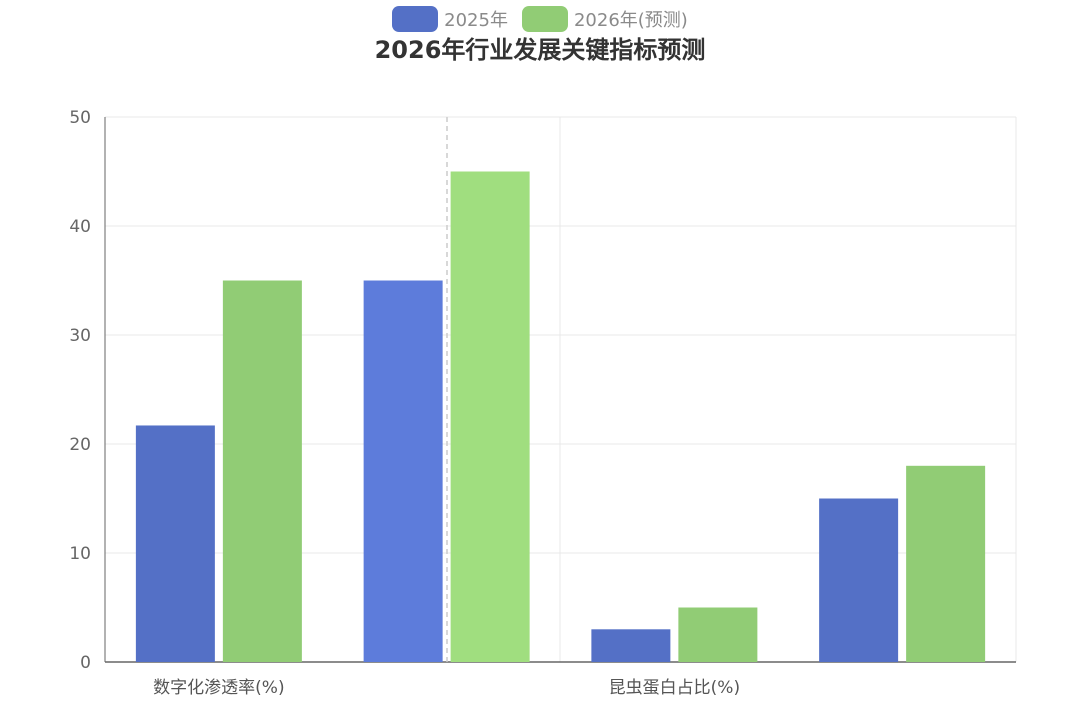 Image resolution: width=1080 pixels, height=720 pixels. I want to click on legend: 2025年 2026年(预测), so click(540, 19).